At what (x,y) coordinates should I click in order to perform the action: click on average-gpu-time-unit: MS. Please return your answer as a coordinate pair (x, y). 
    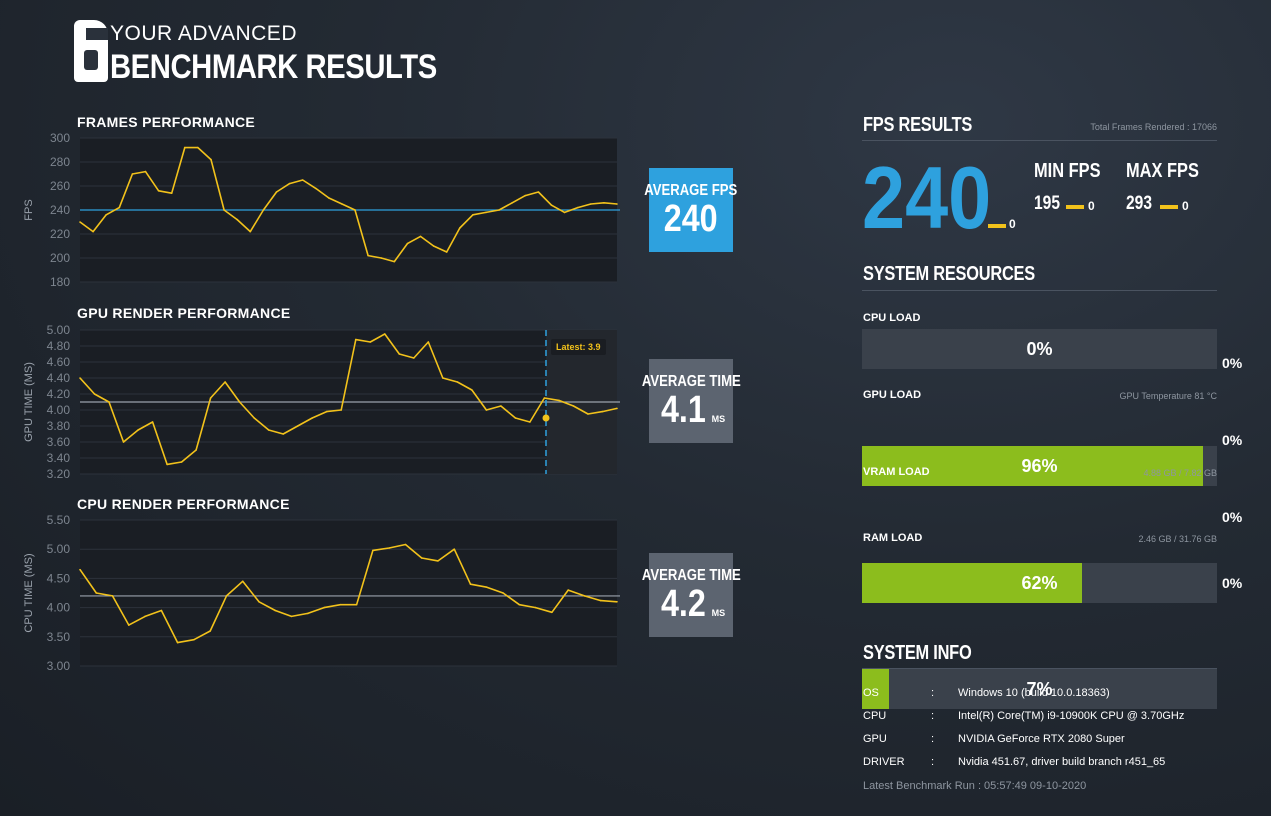
    Looking at the image, I should click on (718, 419).